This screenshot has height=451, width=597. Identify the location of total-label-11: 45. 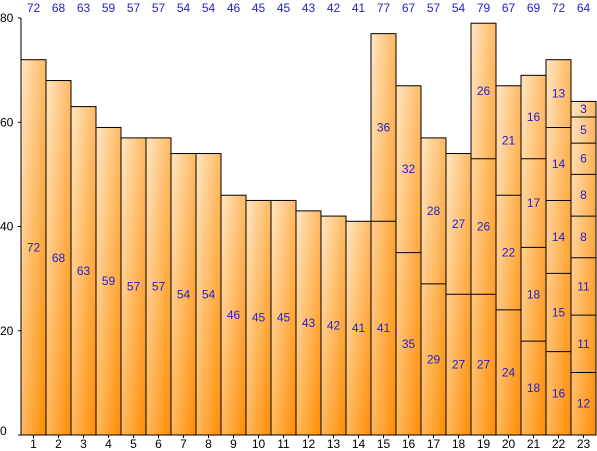
(284, 8).